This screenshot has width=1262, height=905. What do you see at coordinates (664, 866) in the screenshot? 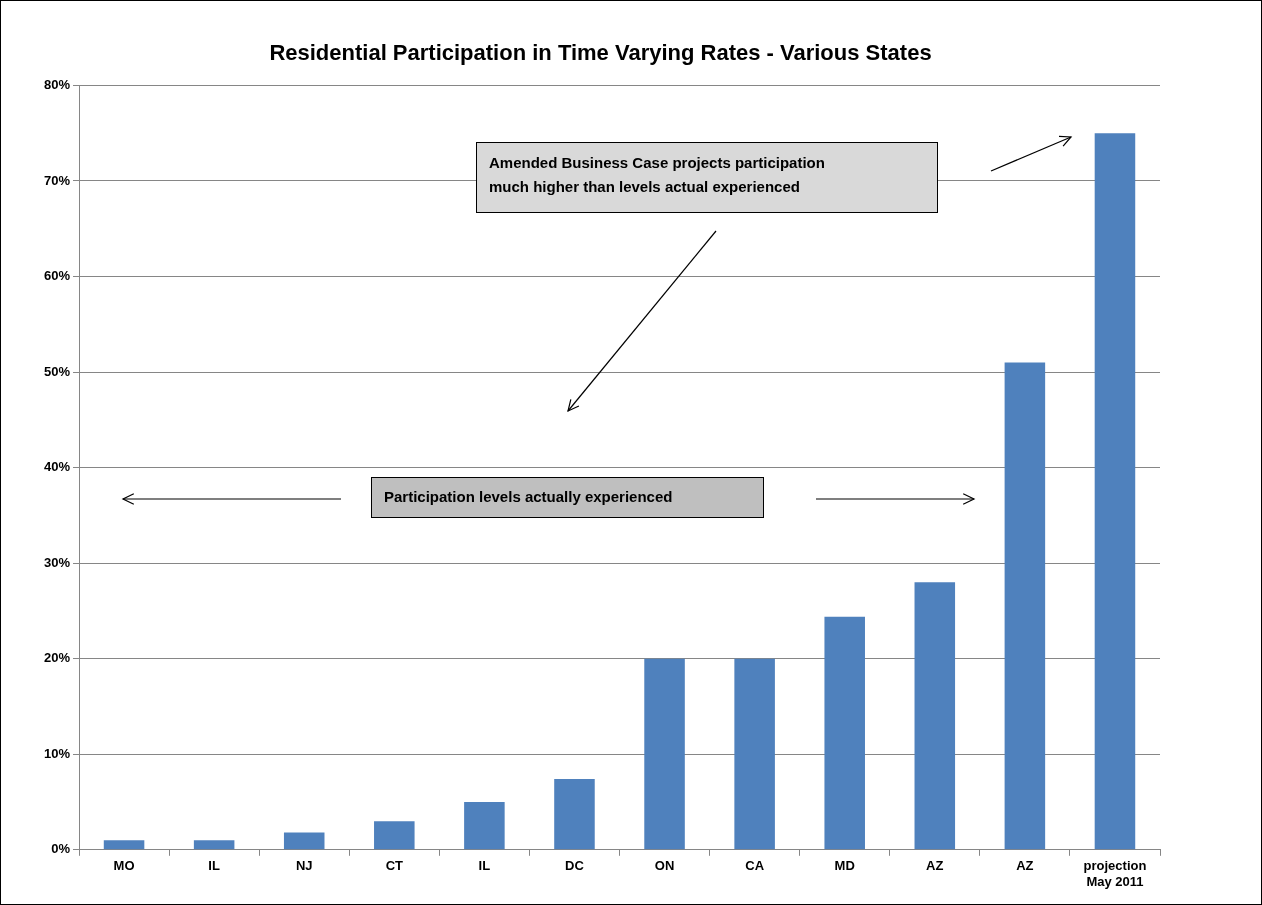
I see `x-tick-label: ON` at bounding box center [664, 866].